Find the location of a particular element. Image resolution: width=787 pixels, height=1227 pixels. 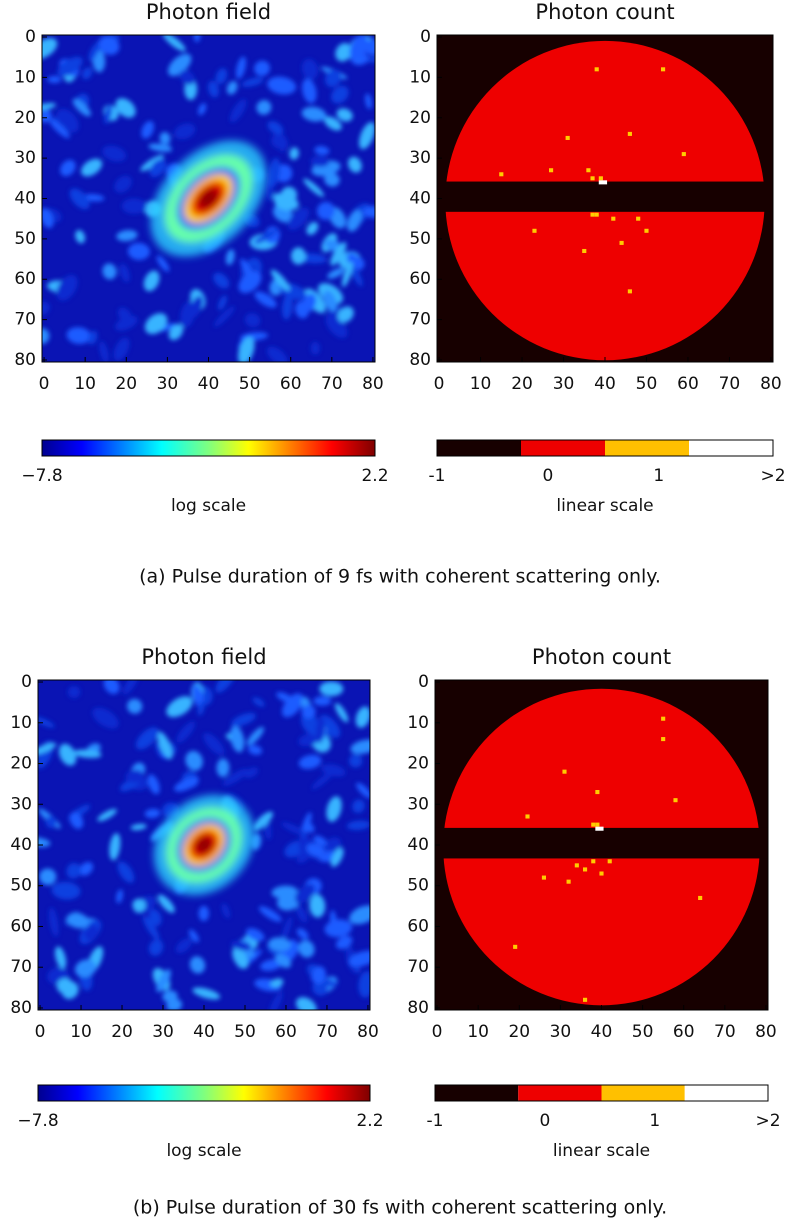

y-tick-label: 20 is located at coordinates (21, 764).